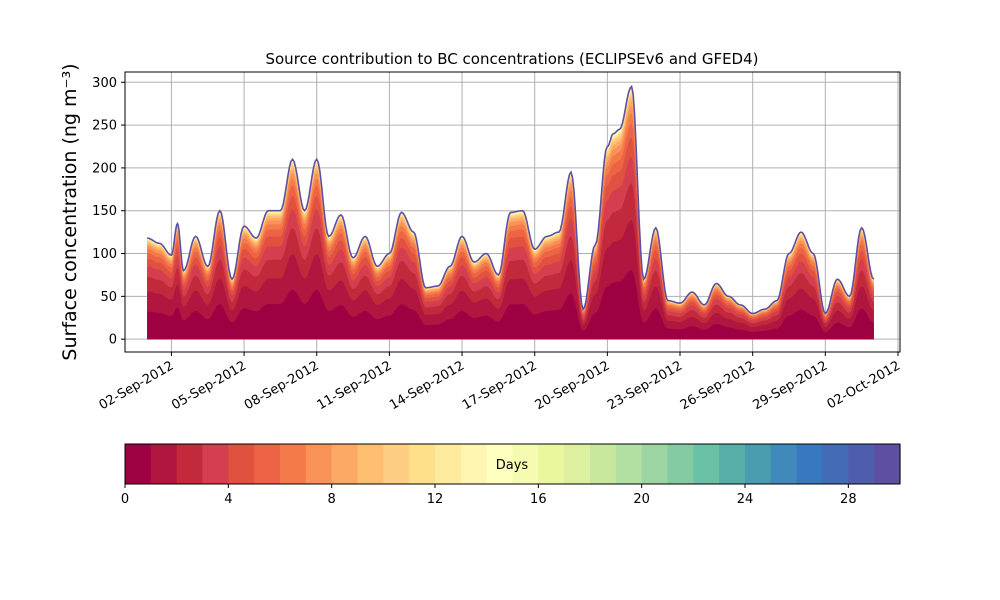 This screenshot has height=600, width=1000. What do you see at coordinates (104, 83) in the screenshot?
I see `y-tick-label: 300` at bounding box center [104, 83].